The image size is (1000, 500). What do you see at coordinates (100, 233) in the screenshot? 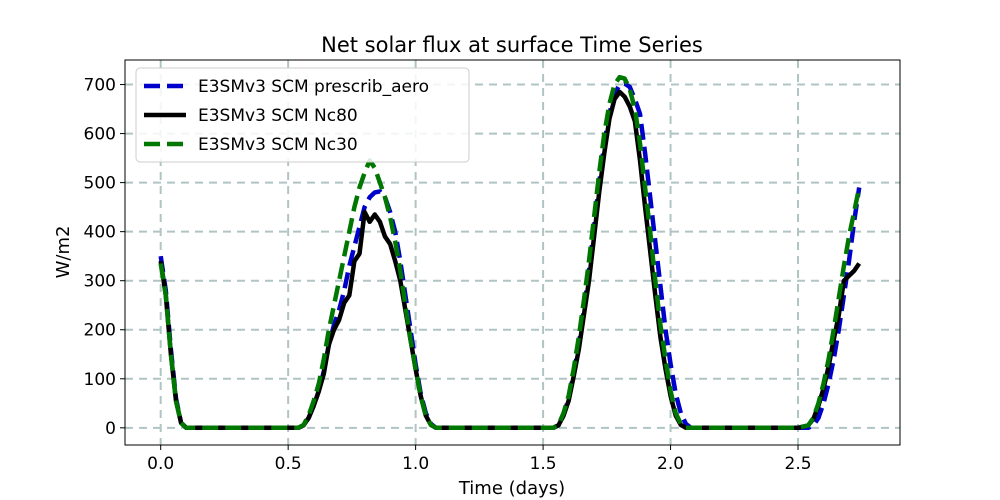
I see `y-tick-label: 400` at bounding box center [100, 233].